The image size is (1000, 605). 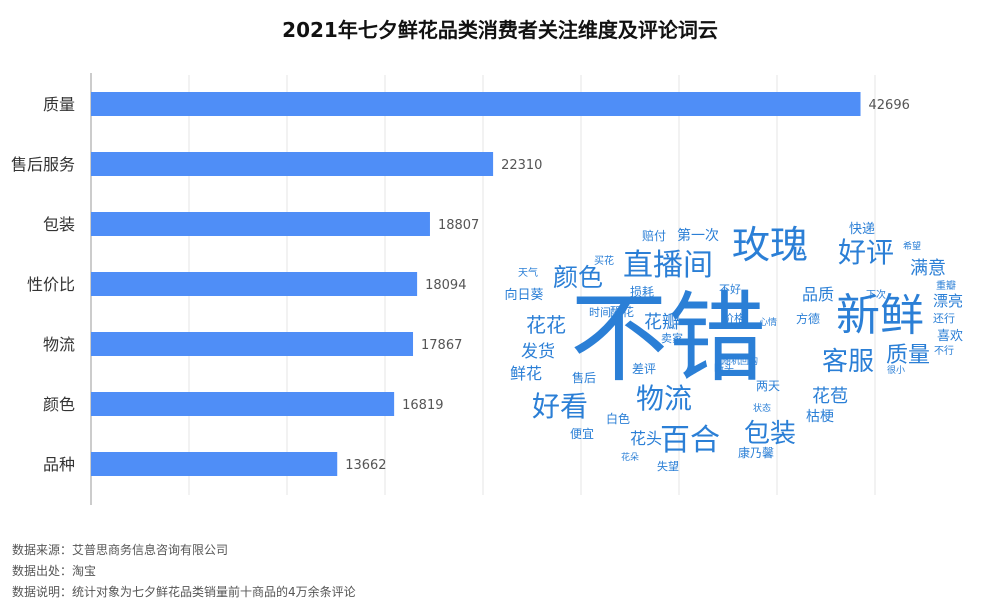 I want to click on cloud-word-10: 客服, so click(x=848, y=362).